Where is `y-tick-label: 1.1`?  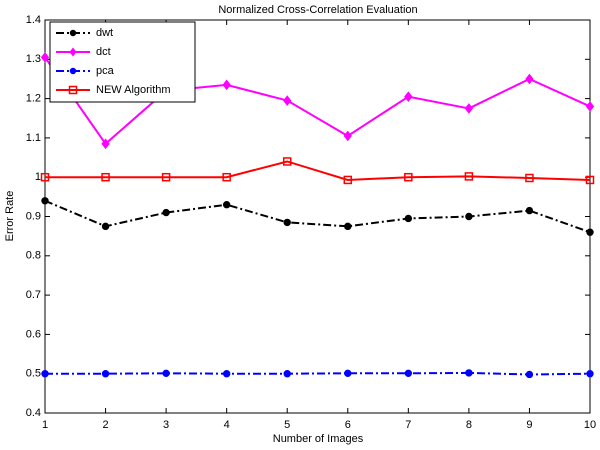
y-tick-label: 1.1 is located at coordinates (33, 138).